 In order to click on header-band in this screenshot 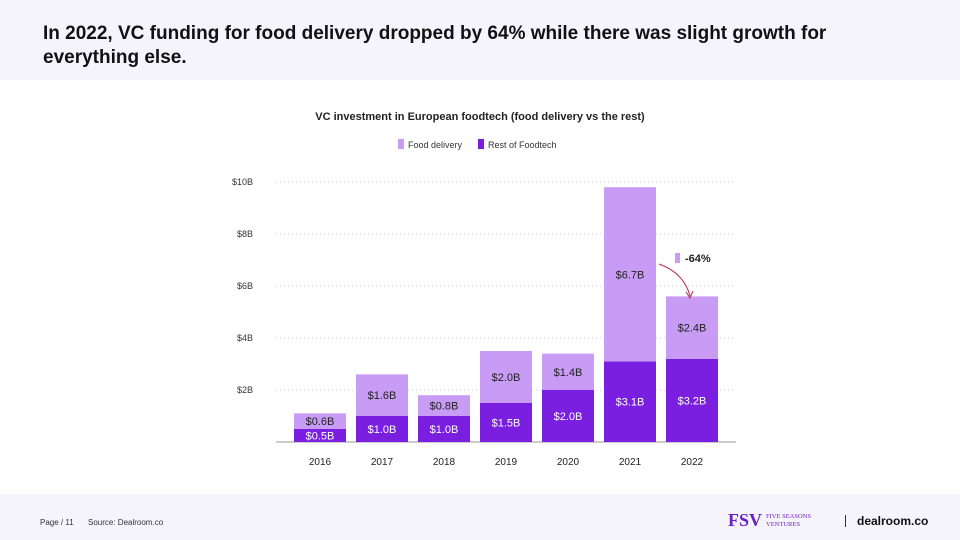, I will do `click(480, 40)`.